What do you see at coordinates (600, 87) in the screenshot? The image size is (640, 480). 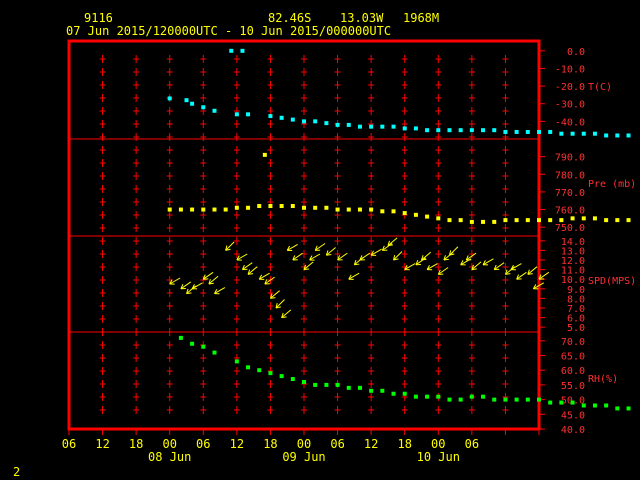 I see `panel-unit-label: T(C)` at bounding box center [600, 87].